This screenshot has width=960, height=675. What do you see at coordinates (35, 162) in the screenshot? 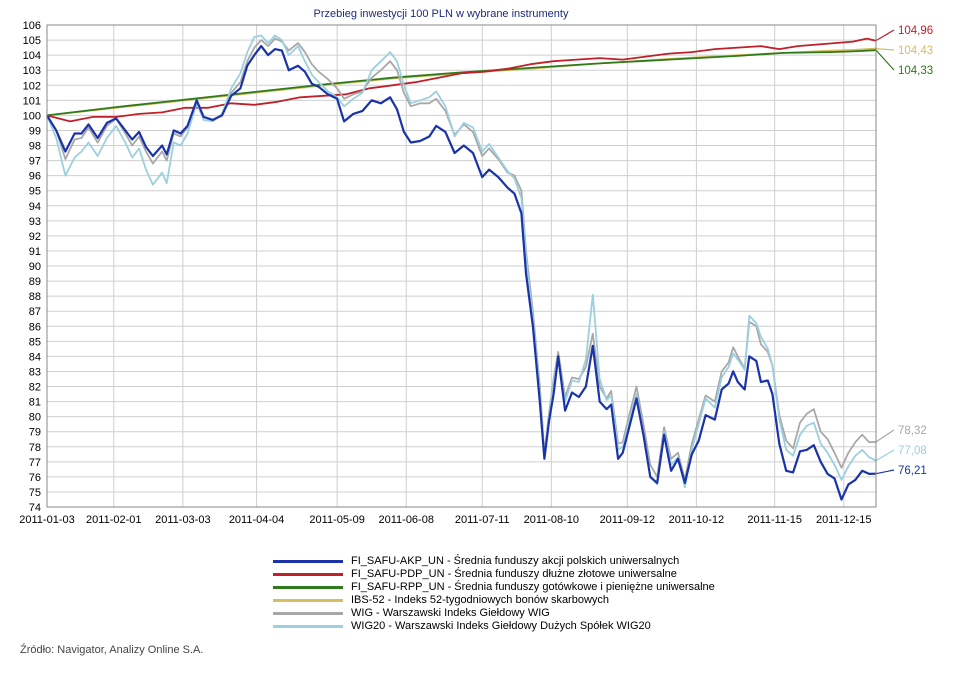
I see `y-tick-label: 97` at bounding box center [35, 162].